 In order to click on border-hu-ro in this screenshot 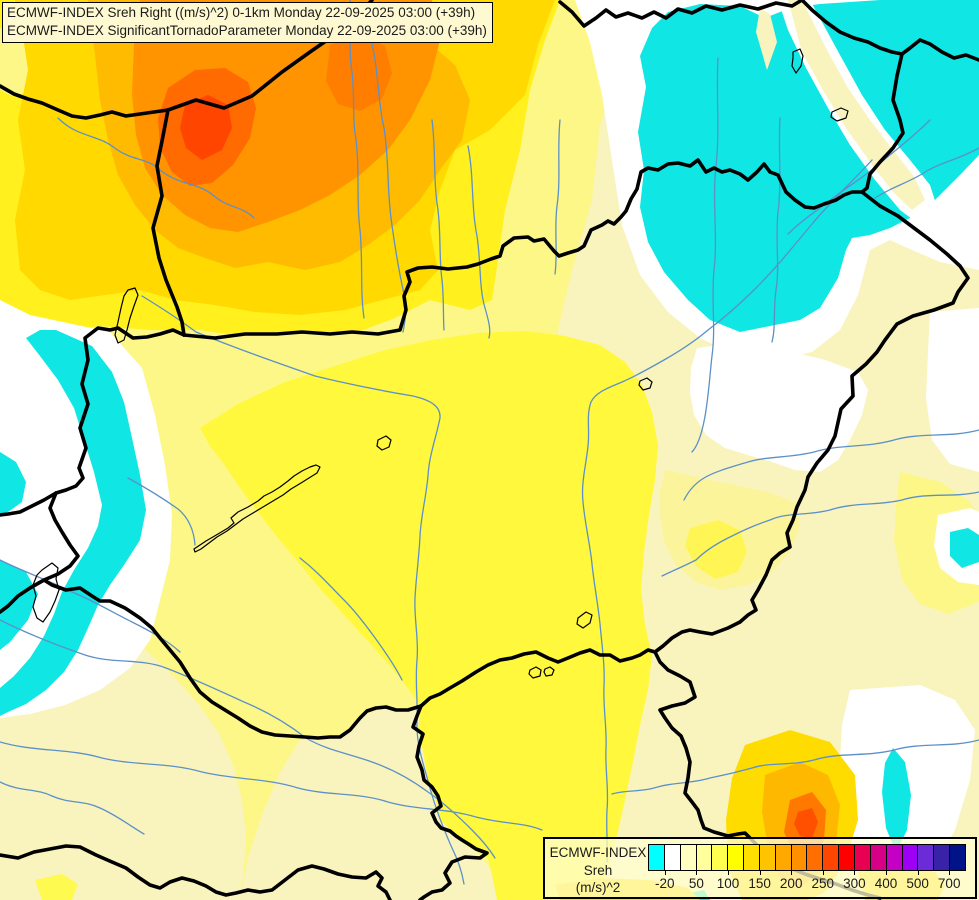, I will do `click(854, 407)`.